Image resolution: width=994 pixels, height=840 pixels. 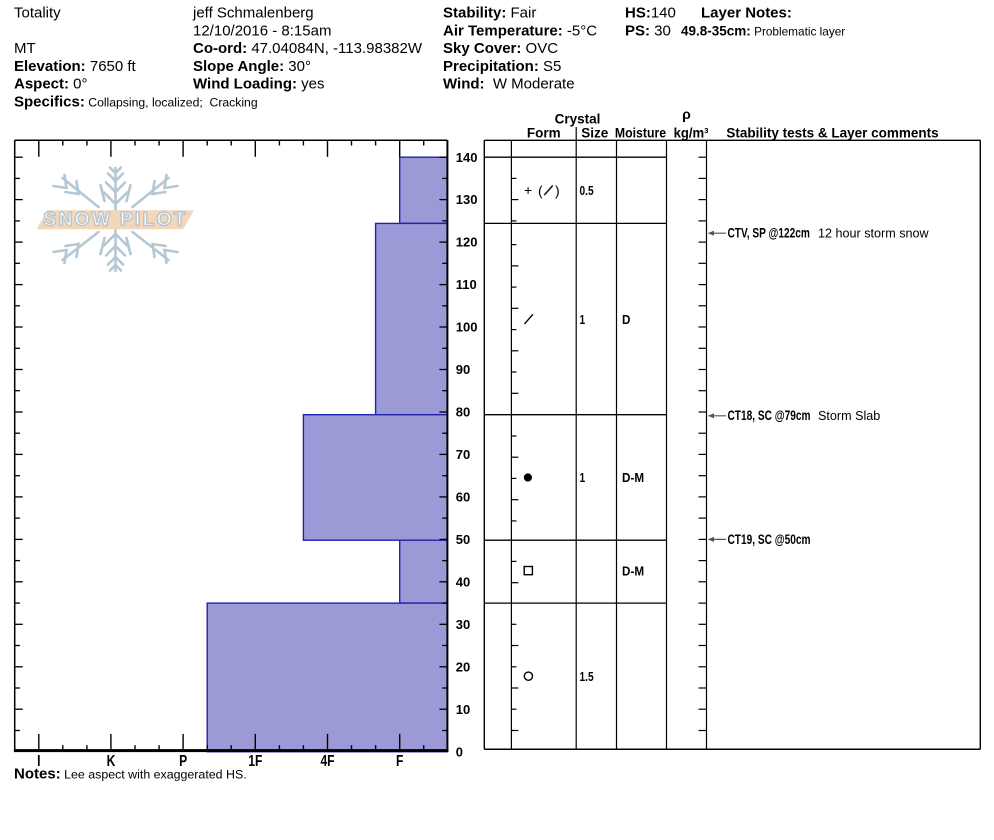 I want to click on svg-text: Storm Slab, so click(x=849, y=416).